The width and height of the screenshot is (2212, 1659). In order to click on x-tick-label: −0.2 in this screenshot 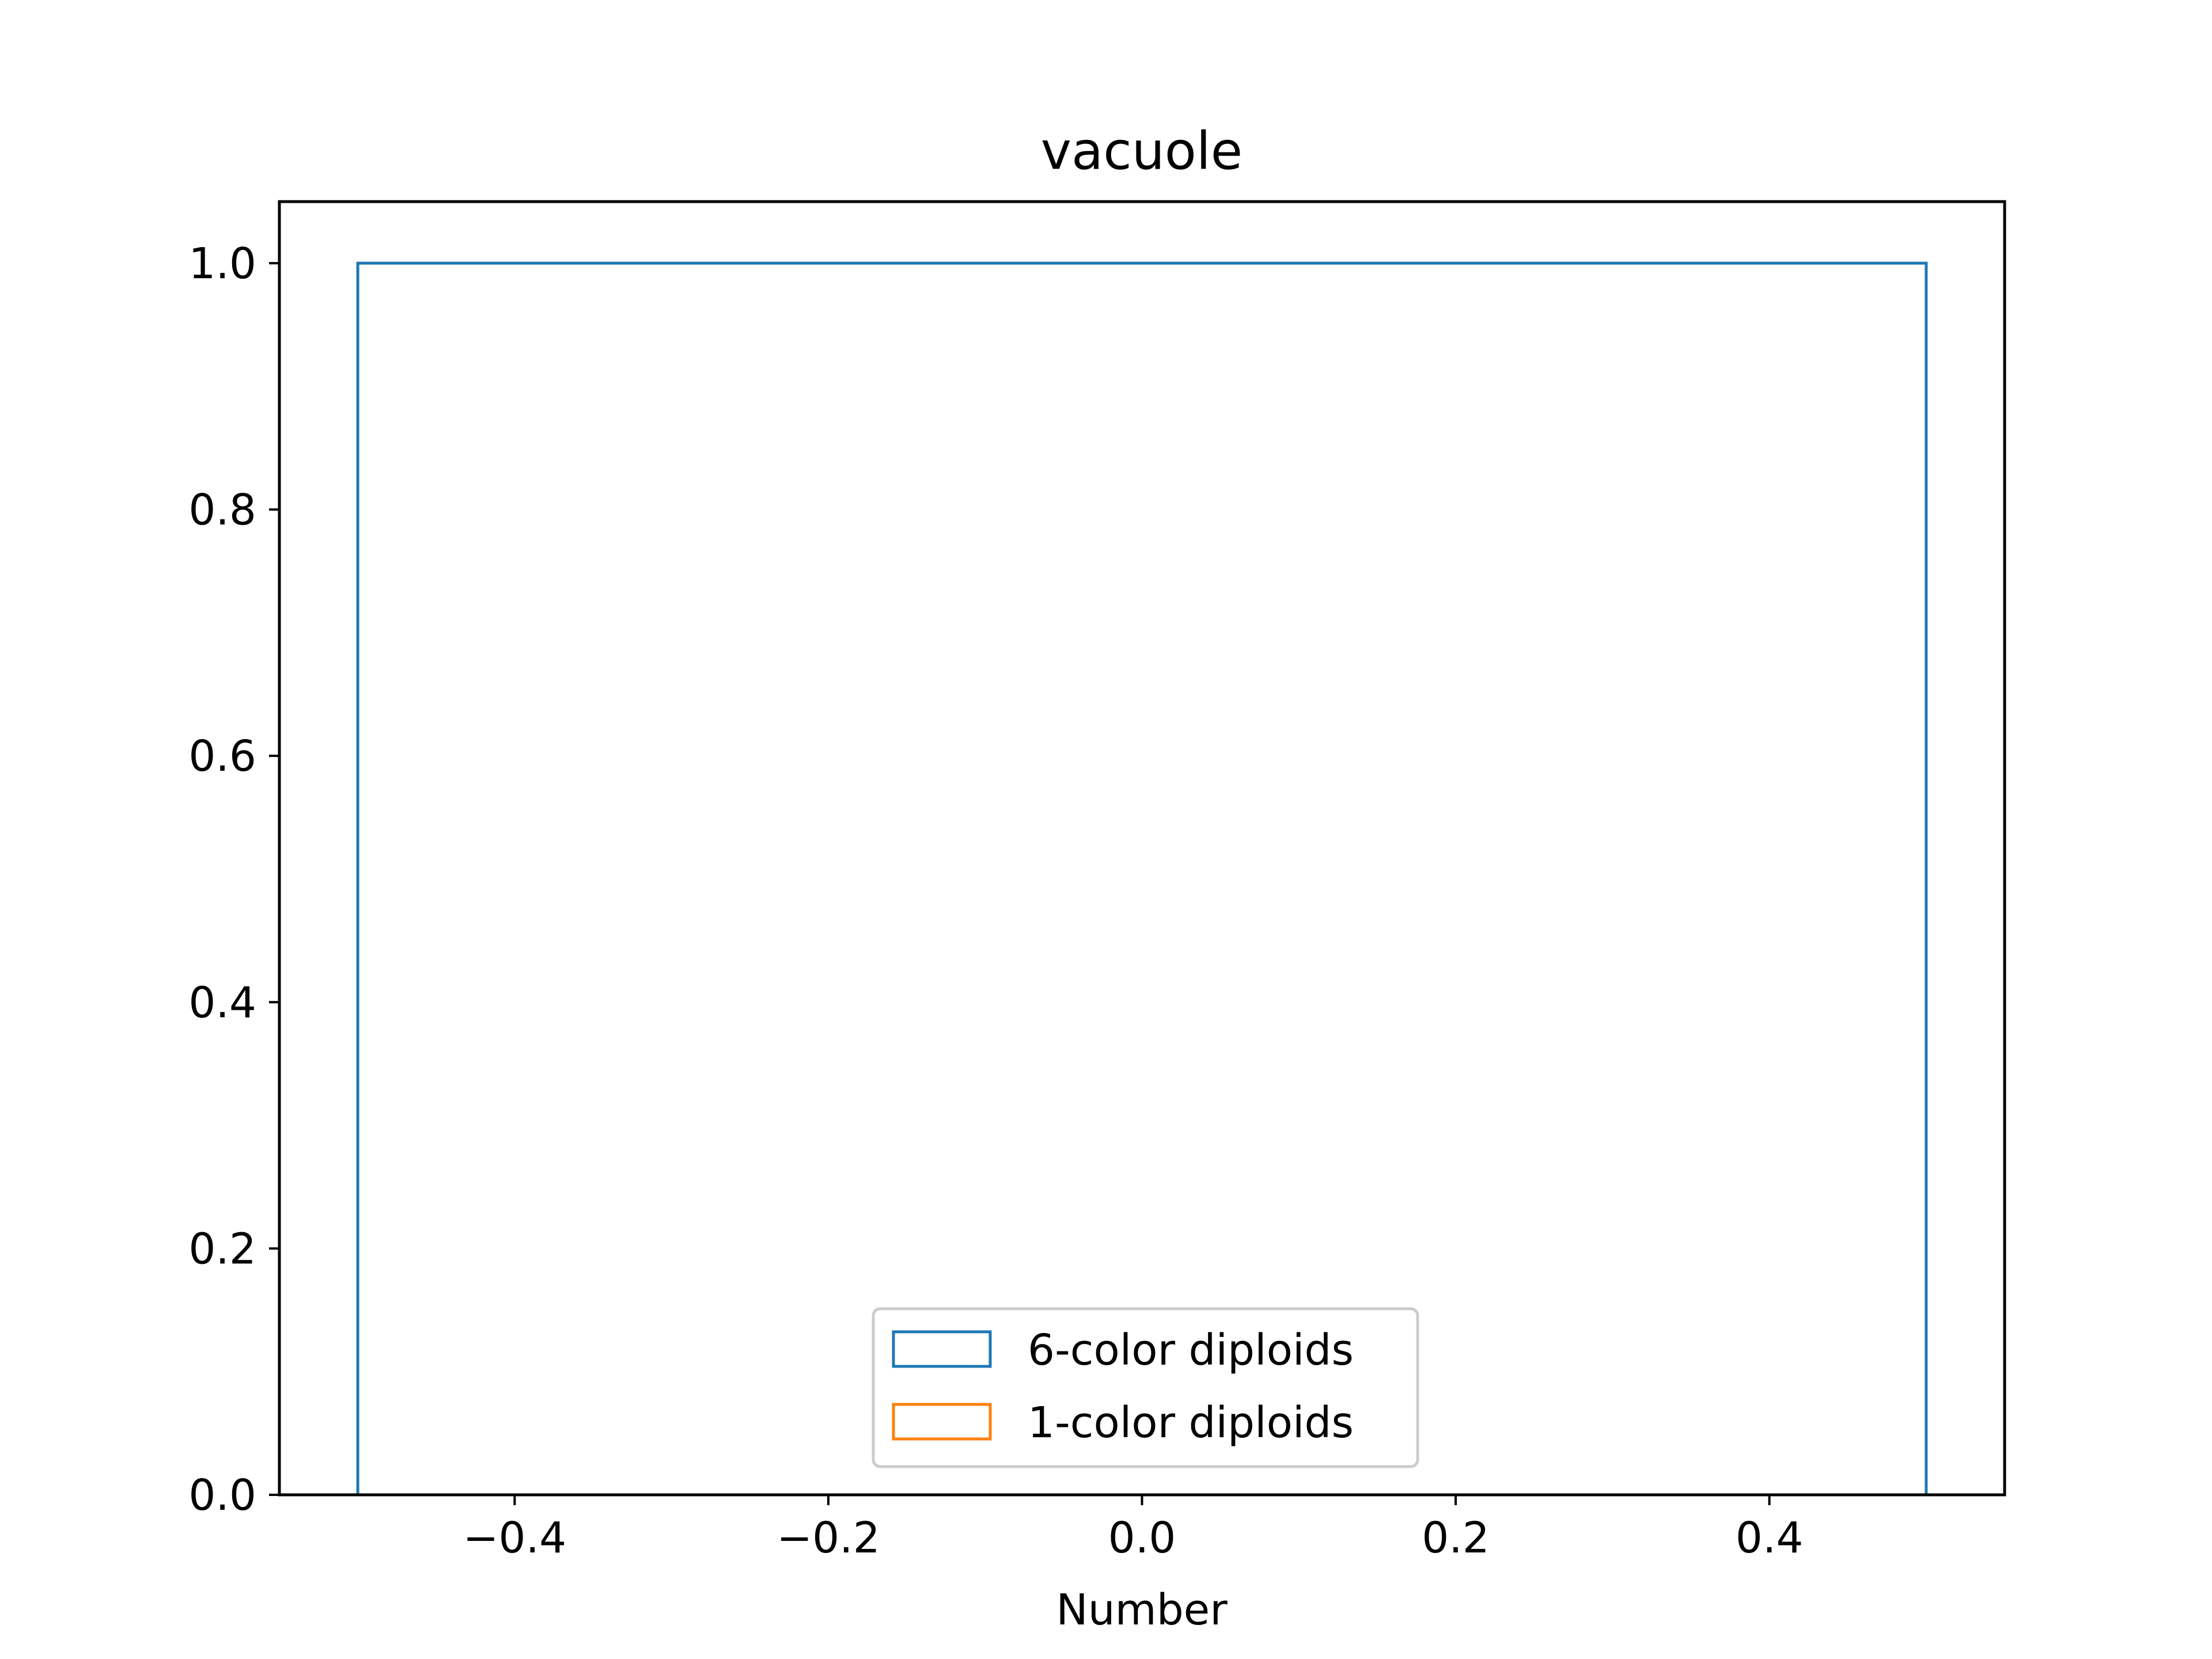, I will do `click(828, 1538)`.